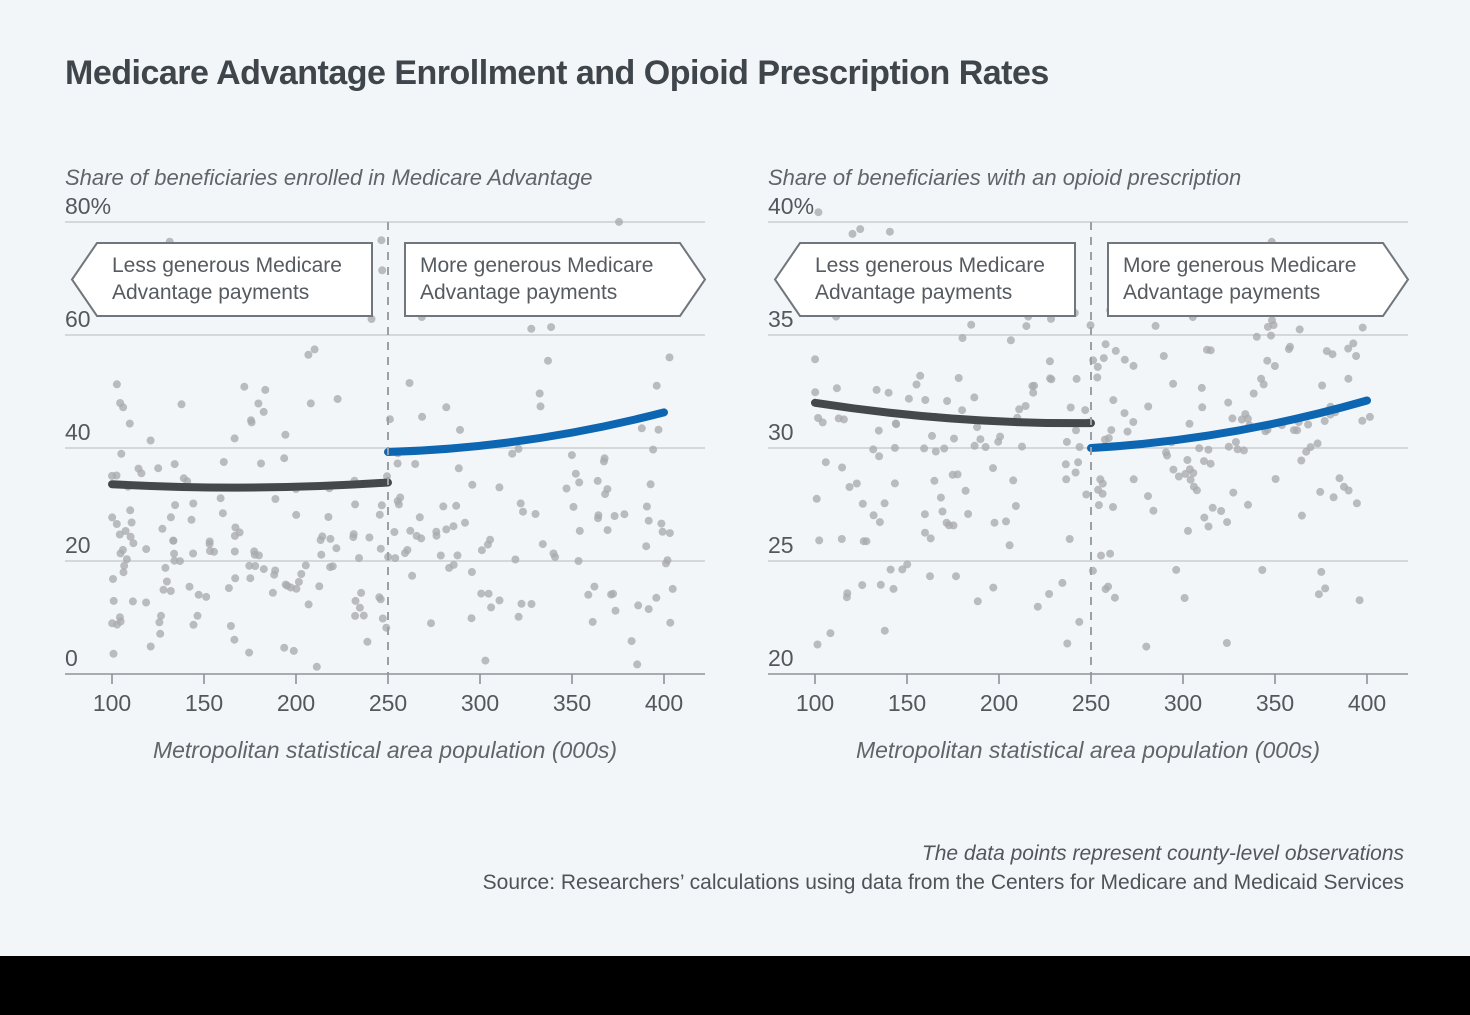 This screenshot has width=1470, height=1015. I want to click on callout-line: Less generous Medicare, so click(930, 265).